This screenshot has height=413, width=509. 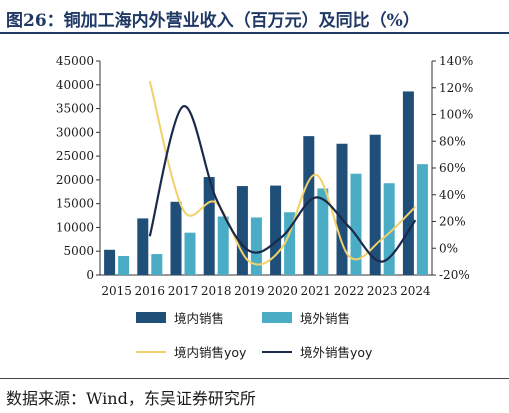 What do you see at coordinates (75, 204) in the screenshot?
I see `left-tick-label: 15000` at bounding box center [75, 204].